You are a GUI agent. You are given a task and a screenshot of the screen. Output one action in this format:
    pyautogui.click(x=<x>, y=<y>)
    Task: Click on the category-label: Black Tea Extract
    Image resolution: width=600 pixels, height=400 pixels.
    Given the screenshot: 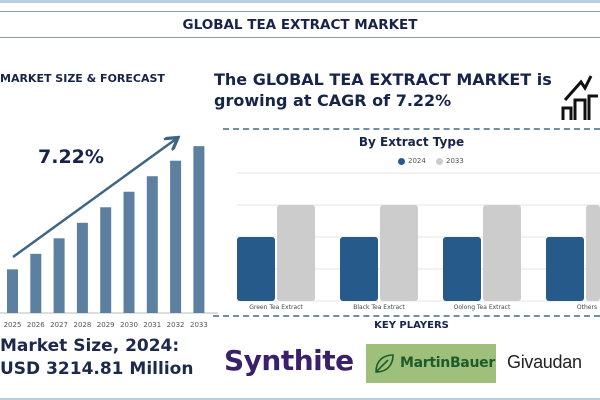 What is the action you would take?
    pyautogui.click(x=379, y=307)
    